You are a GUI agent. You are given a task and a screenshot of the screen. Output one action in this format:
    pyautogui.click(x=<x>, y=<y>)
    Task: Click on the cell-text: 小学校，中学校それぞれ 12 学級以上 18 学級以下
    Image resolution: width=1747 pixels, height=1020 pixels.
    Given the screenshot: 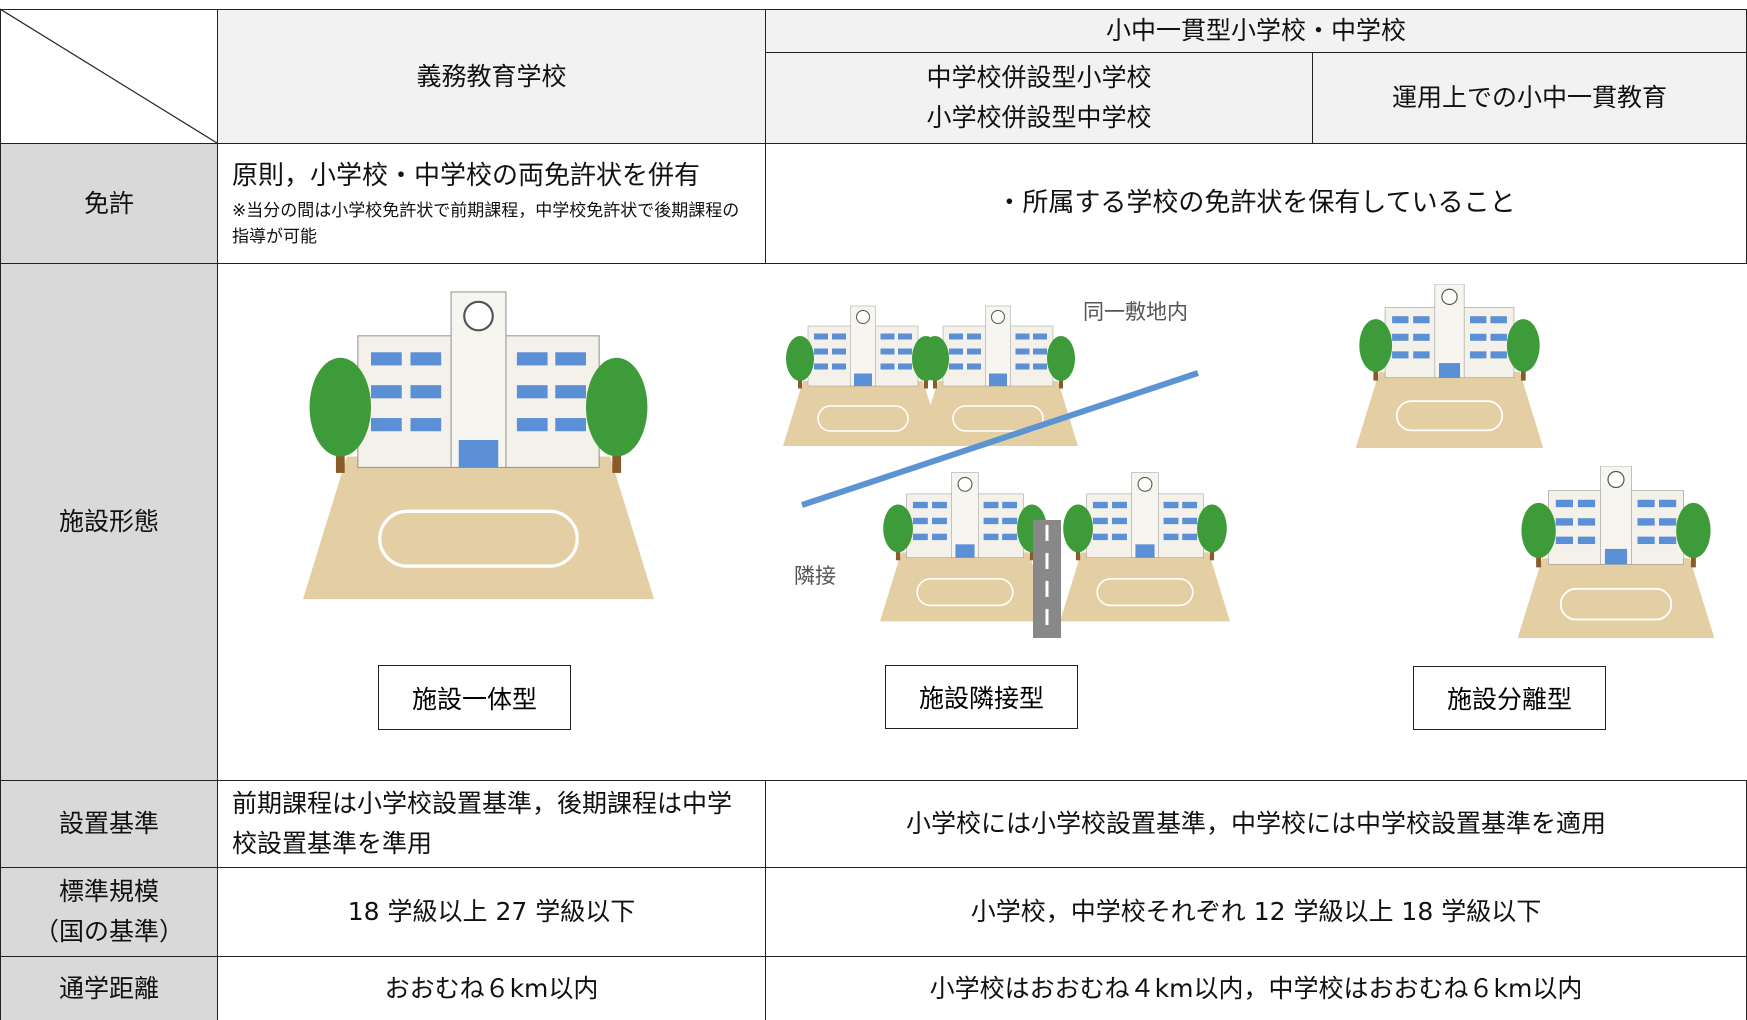 What is the action you would take?
    pyautogui.click(x=1256, y=911)
    